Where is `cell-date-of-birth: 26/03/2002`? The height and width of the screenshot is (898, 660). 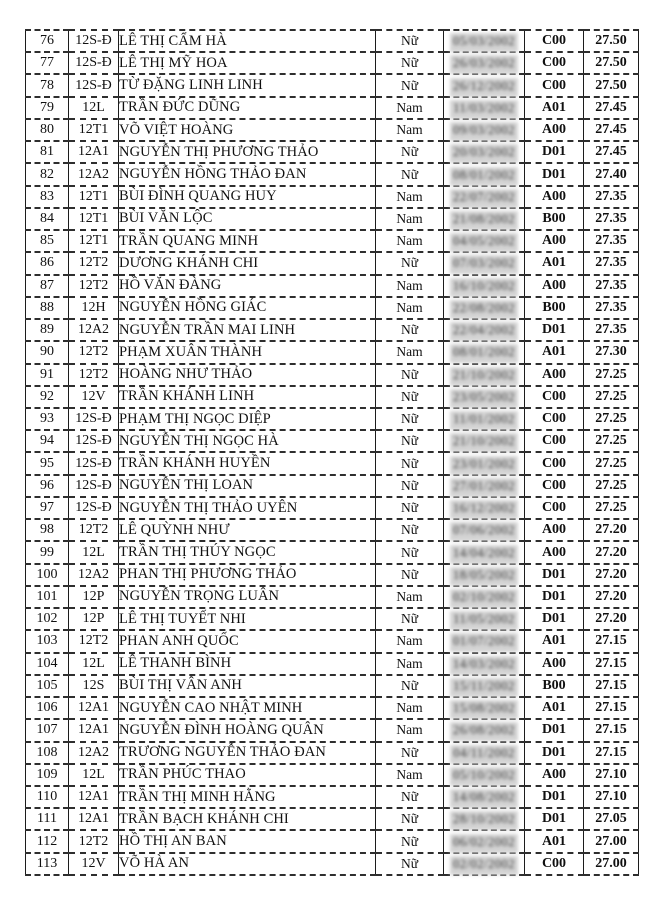 cell-date-of-birth: 26/03/2002 is located at coordinates (484, 63).